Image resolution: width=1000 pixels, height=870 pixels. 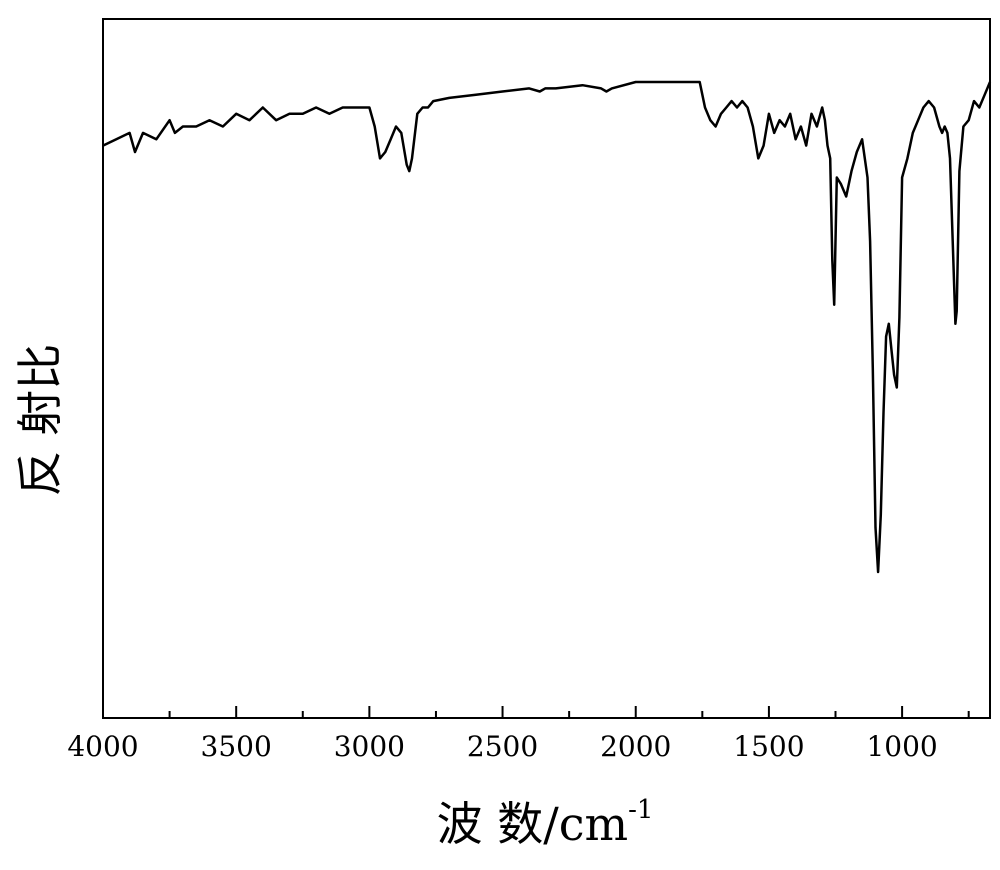 What do you see at coordinates (768, 746) in the screenshot?
I see `x-tick-label: 1500` at bounding box center [768, 746].